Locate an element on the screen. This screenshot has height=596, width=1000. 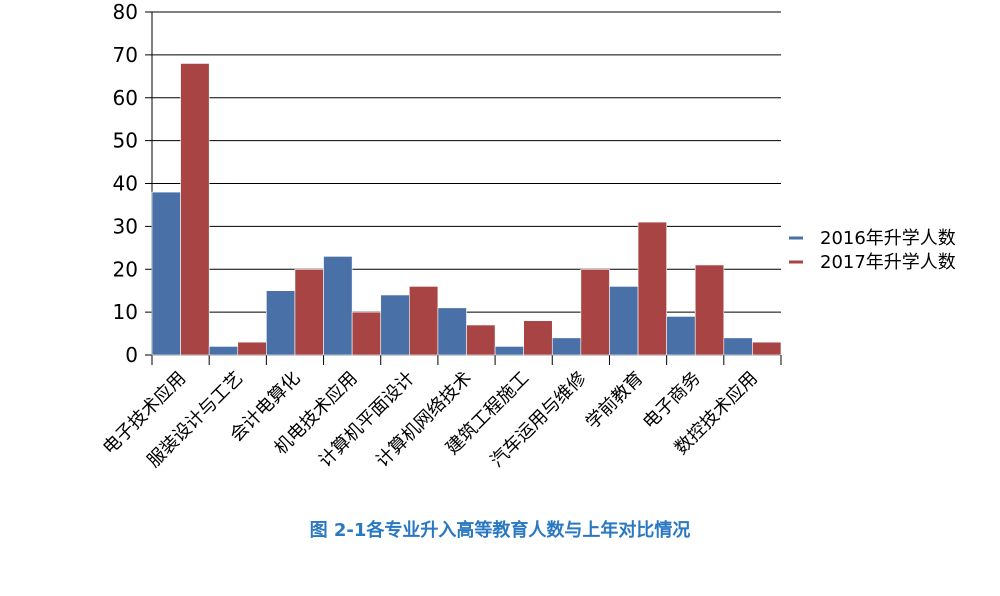
y-tick-label: 50 is located at coordinates (125, 141).